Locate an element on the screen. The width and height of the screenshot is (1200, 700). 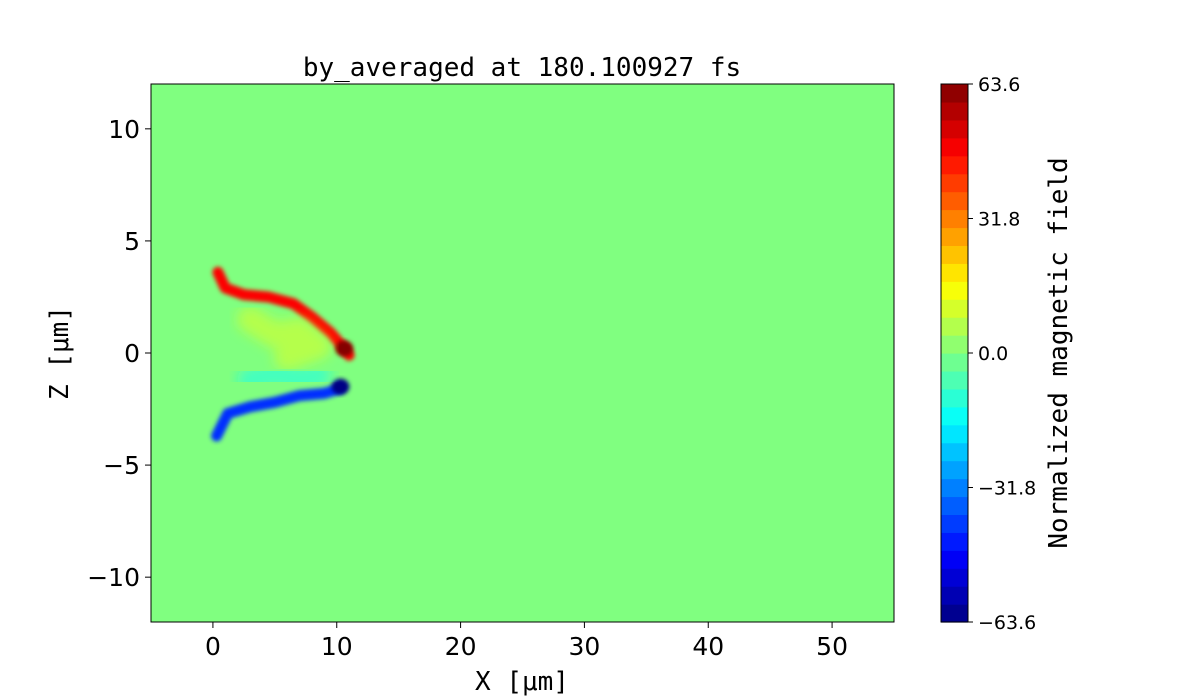
y-tick-label: 0 is located at coordinates (132, 353).